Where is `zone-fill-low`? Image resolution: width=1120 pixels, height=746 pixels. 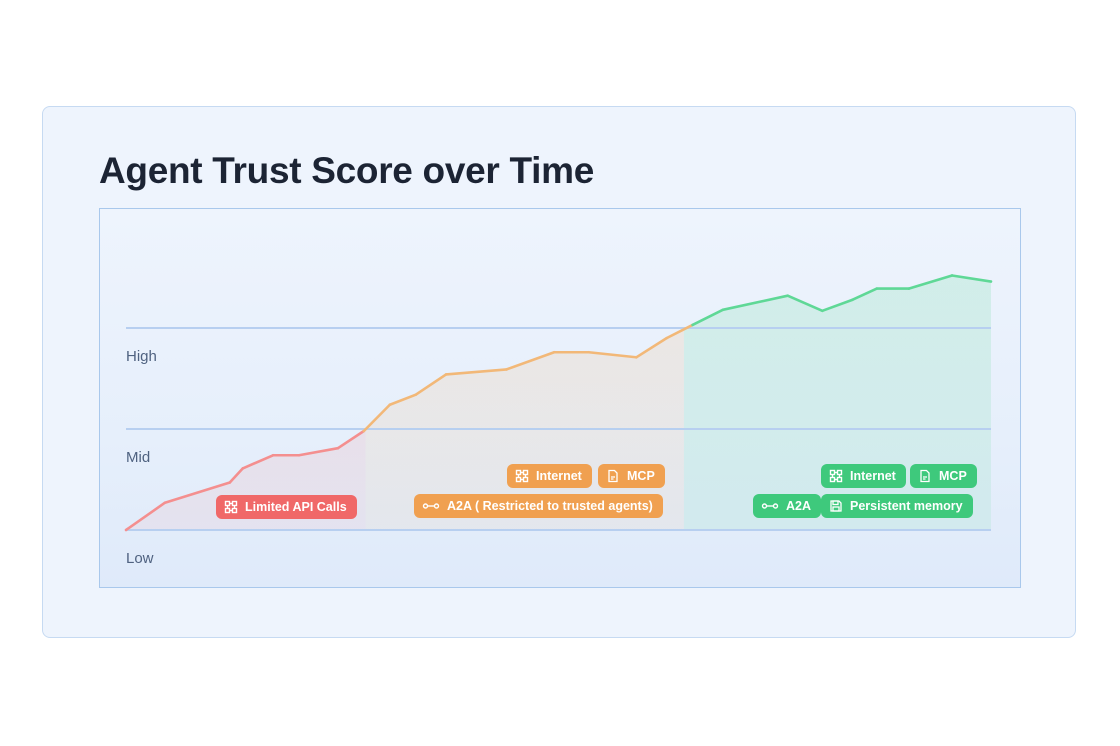 zone-fill-low is located at coordinates (246, 402).